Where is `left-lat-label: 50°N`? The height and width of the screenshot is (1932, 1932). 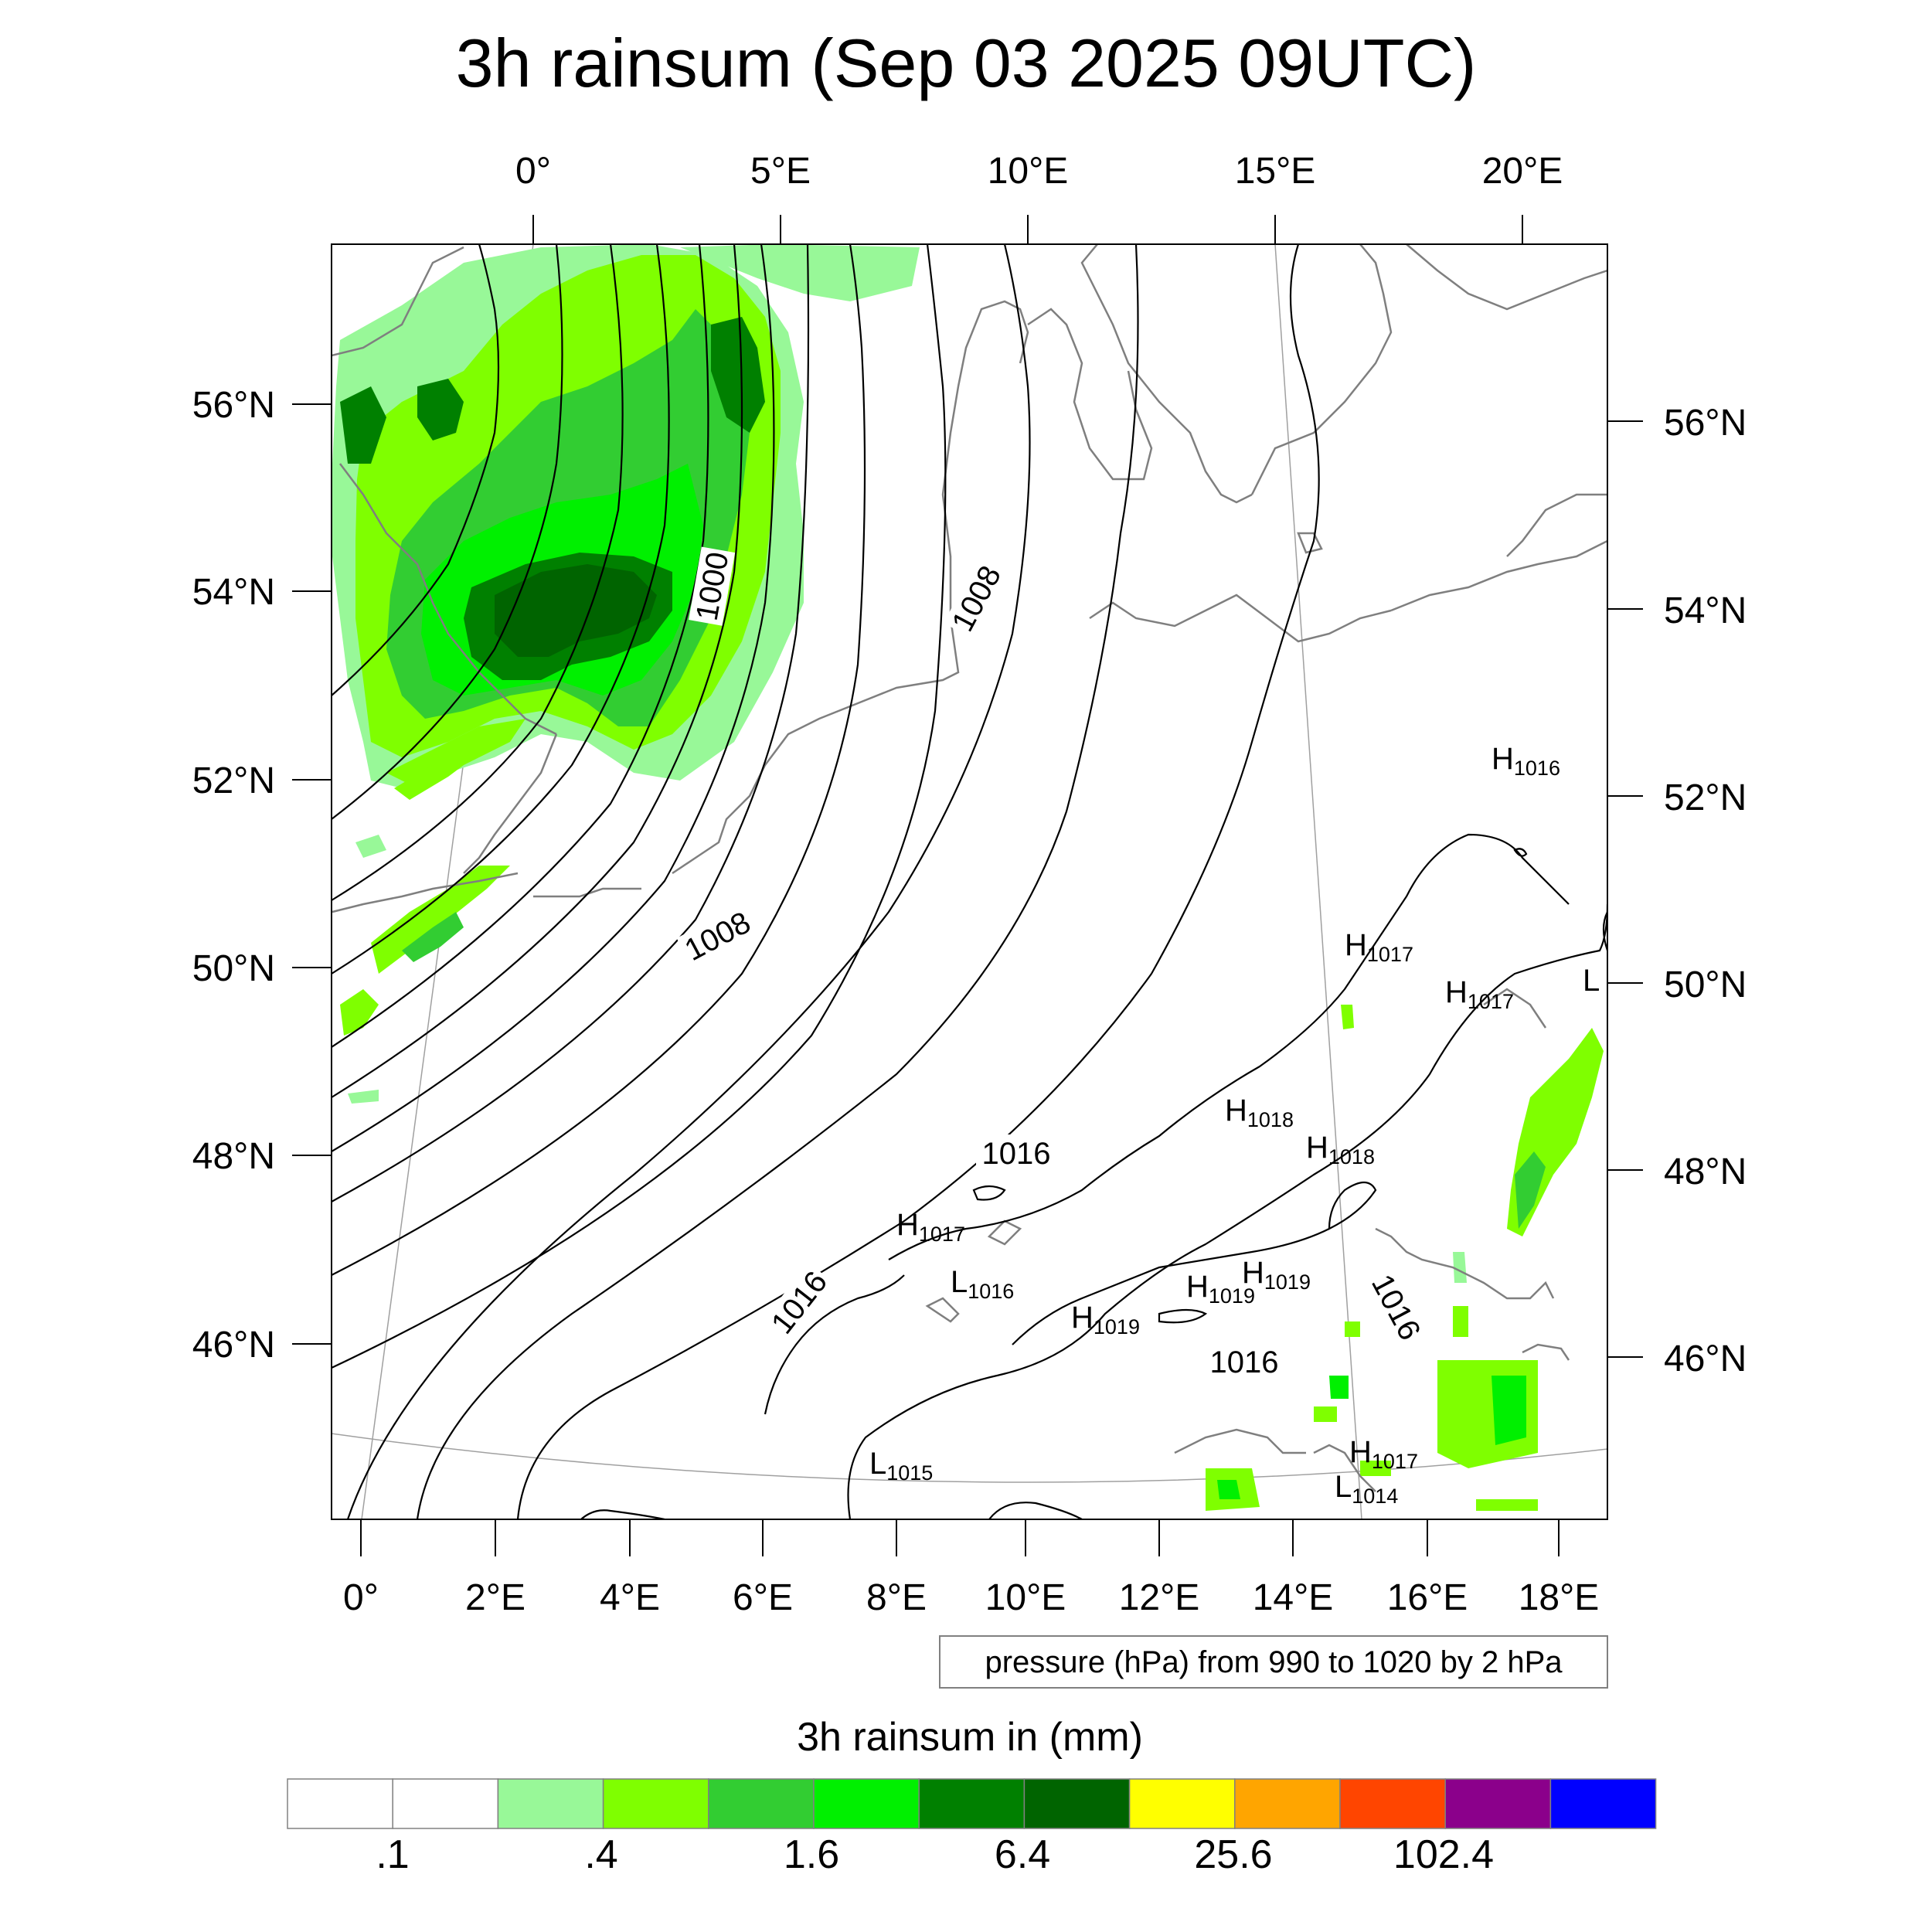 left-lat-label: 50°N is located at coordinates (234, 969).